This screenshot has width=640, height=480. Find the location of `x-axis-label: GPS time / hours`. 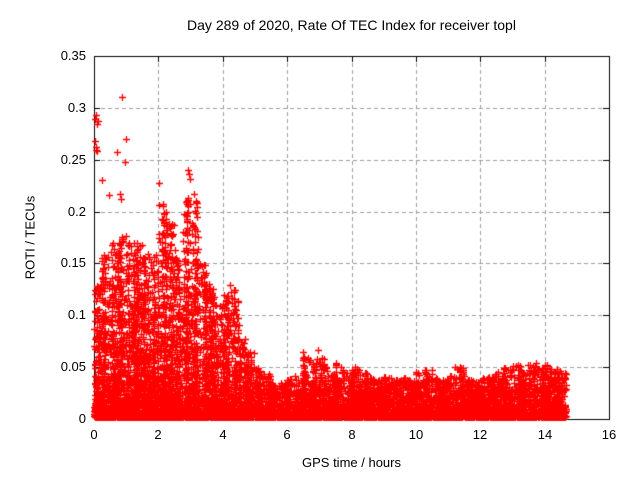

x-axis-label: GPS time / hours is located at coordinates (351, 462).